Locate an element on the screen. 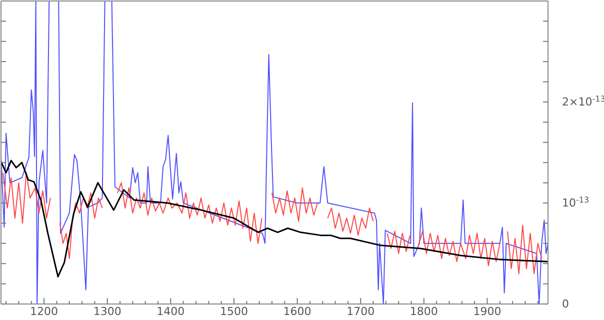  x-tick-label: 1700 is located at coordinates (360, 311).